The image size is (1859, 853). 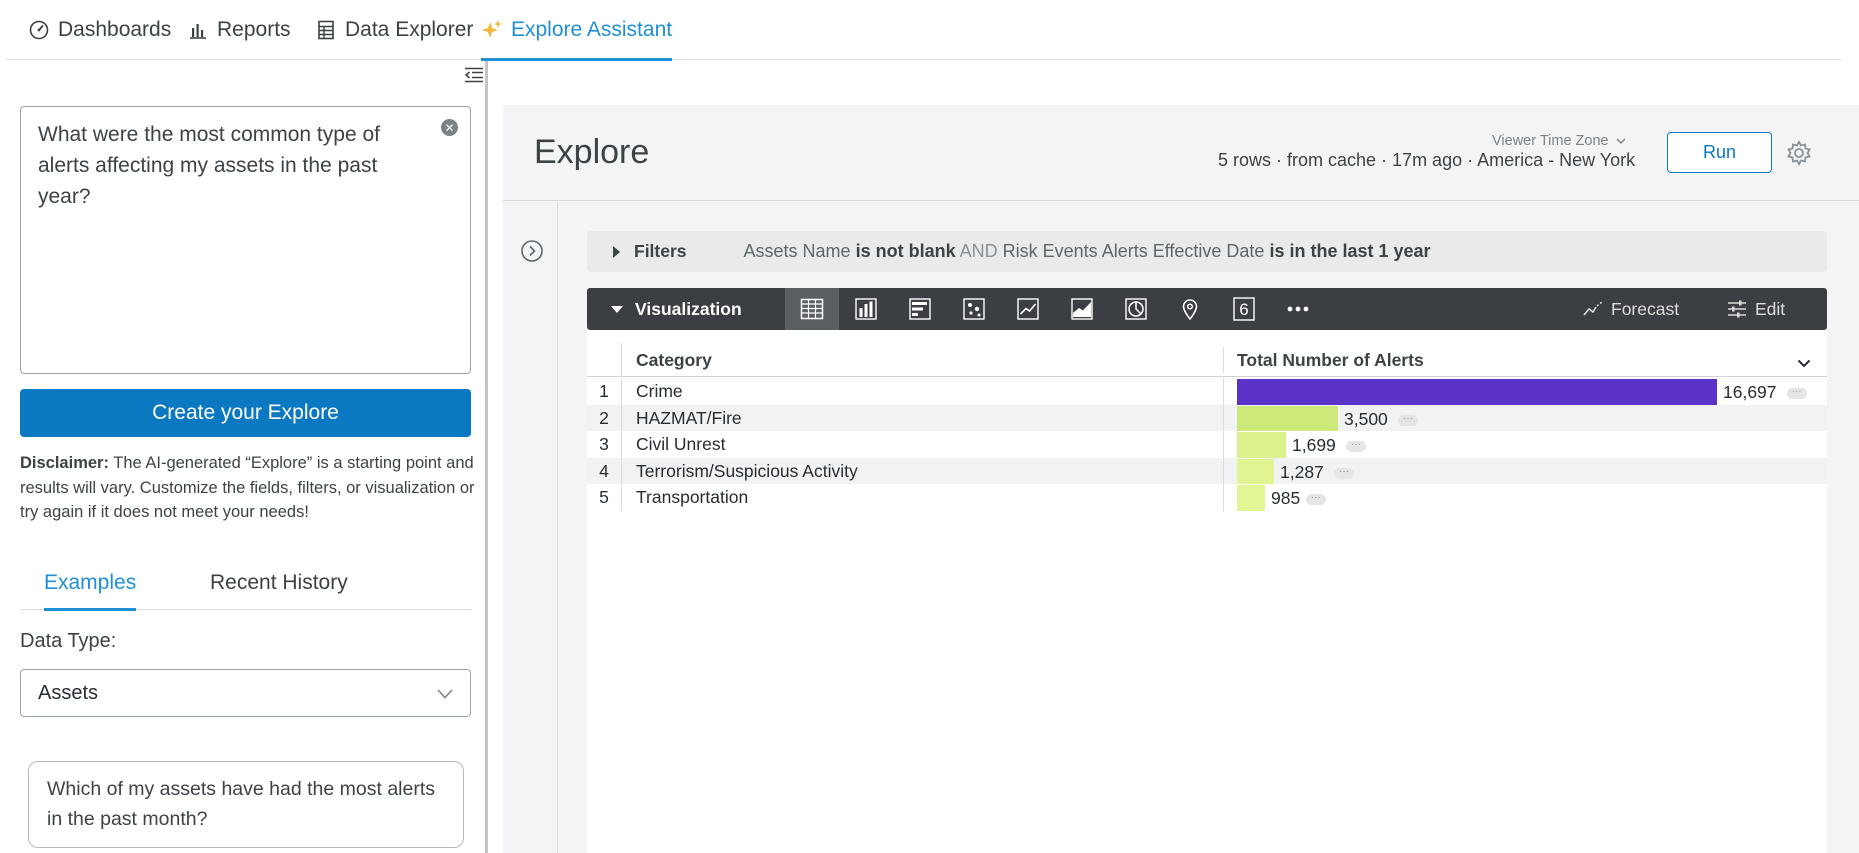 I want to click on column-header-total-alerts: Total Number of Alerts, so click(x=1330, y=360).